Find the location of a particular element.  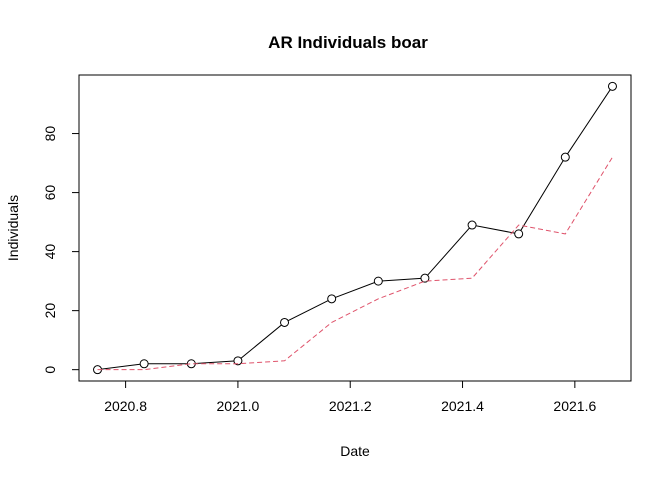

y-axis-label: Individuals is located at coordinates (13, 228).